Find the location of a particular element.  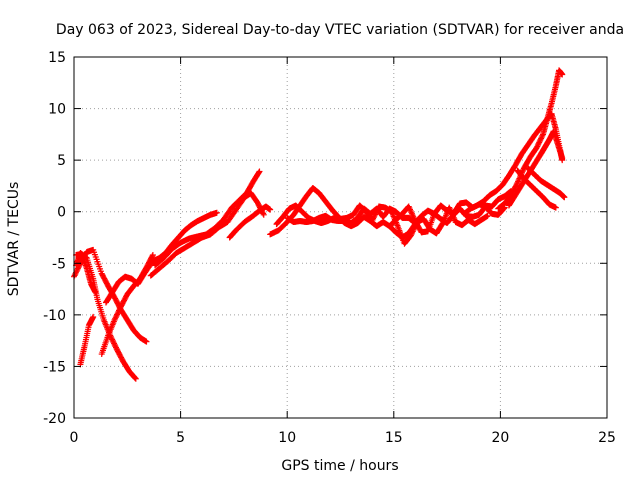

x-axis-label: GPS time / hours is located at coordinates (339, 466).